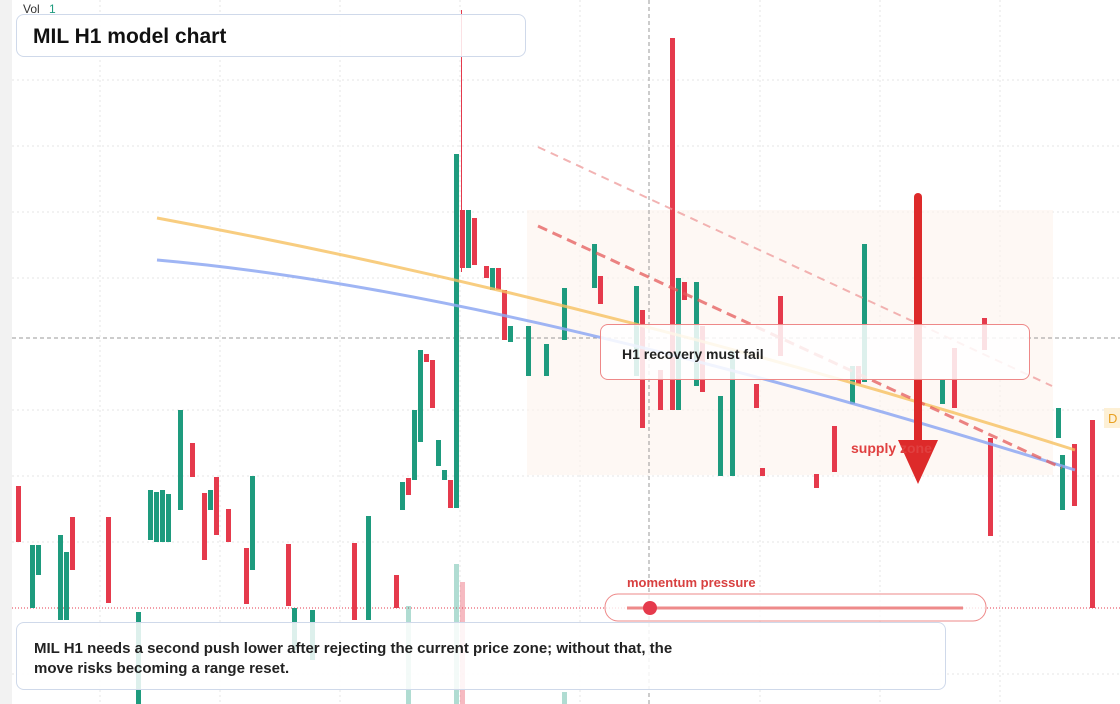  Describe the element at coordinates (130, 36) in the screenshot. I see `title: MIL H1 model chart` at that location.